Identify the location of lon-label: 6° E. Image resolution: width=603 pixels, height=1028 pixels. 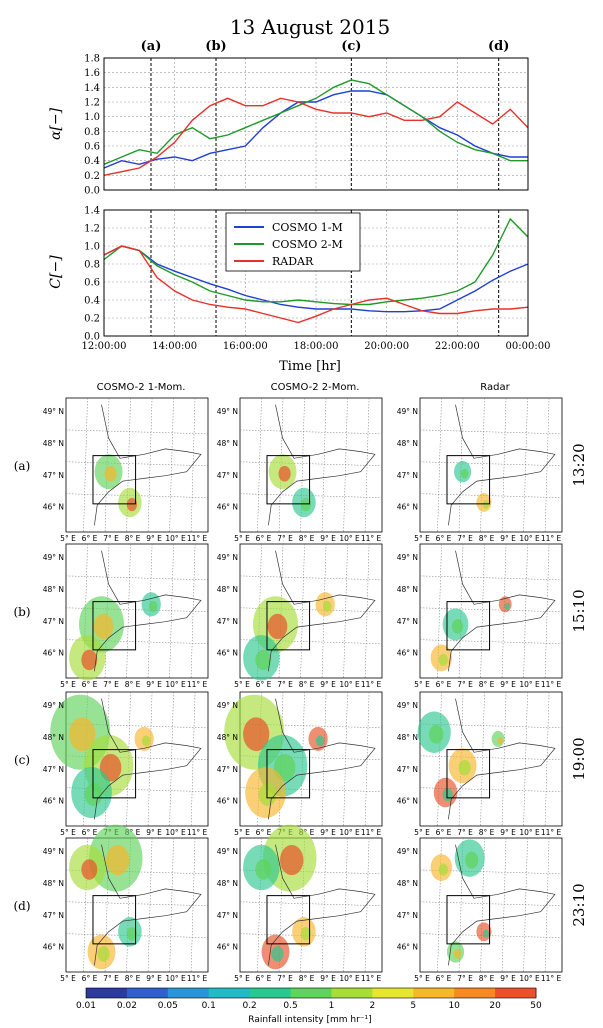
(444, 538).